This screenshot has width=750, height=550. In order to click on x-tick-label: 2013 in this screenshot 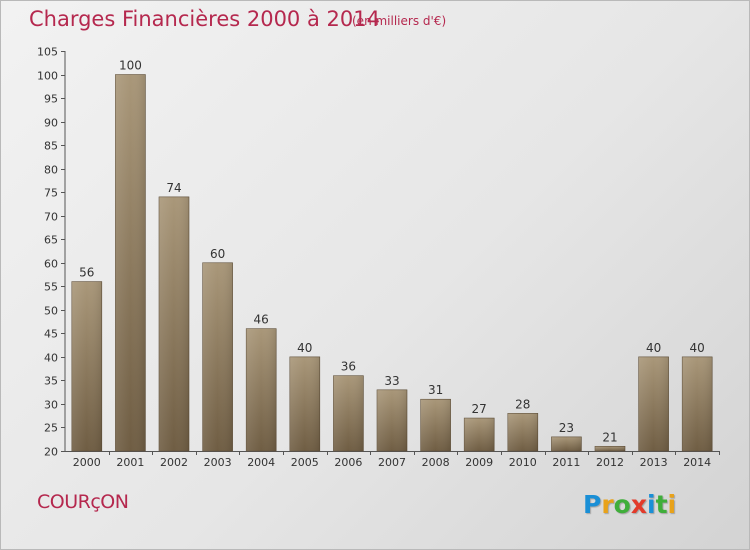, I will do `click(654, 462)`.